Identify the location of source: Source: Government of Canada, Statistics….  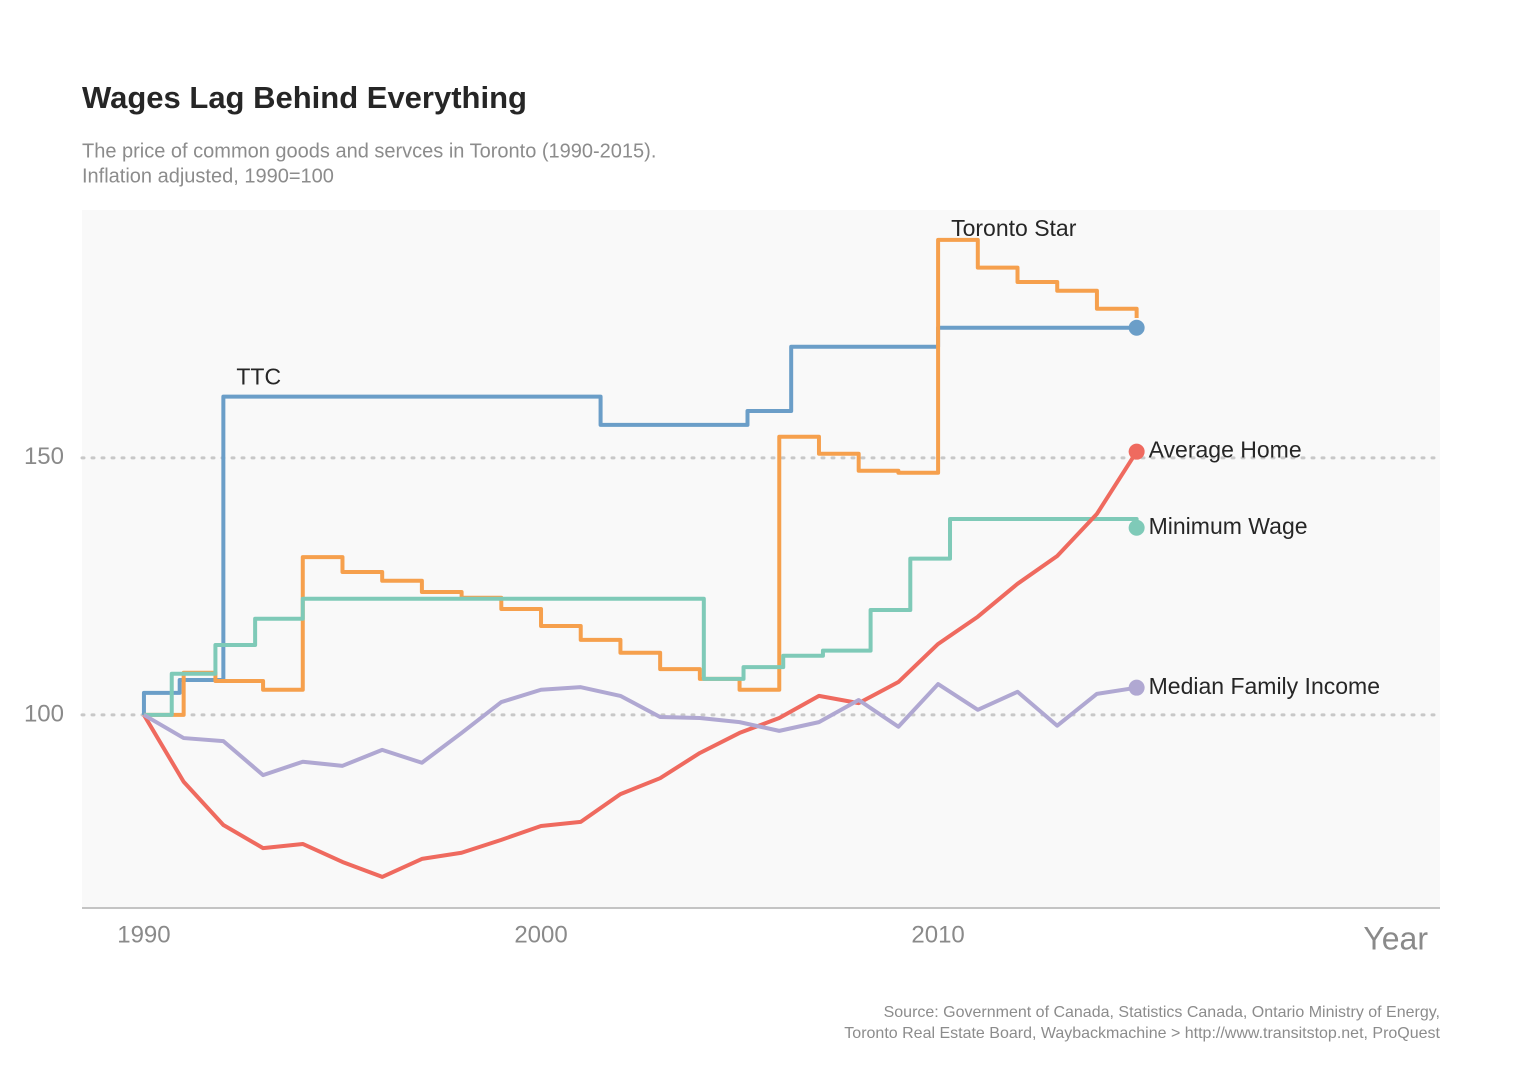
(1162, 1012).